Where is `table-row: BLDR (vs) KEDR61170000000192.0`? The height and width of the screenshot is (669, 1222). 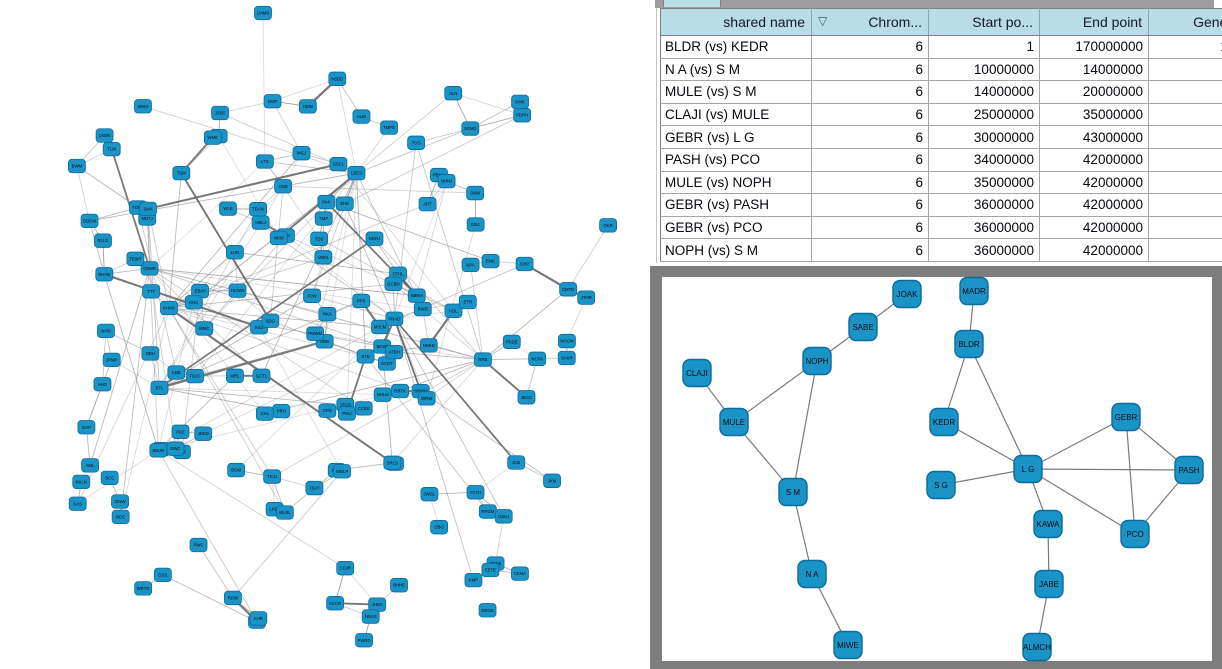 table-row: BLDR (vs) KEDR61170000000192.0 is located at coordinates (941, 47).